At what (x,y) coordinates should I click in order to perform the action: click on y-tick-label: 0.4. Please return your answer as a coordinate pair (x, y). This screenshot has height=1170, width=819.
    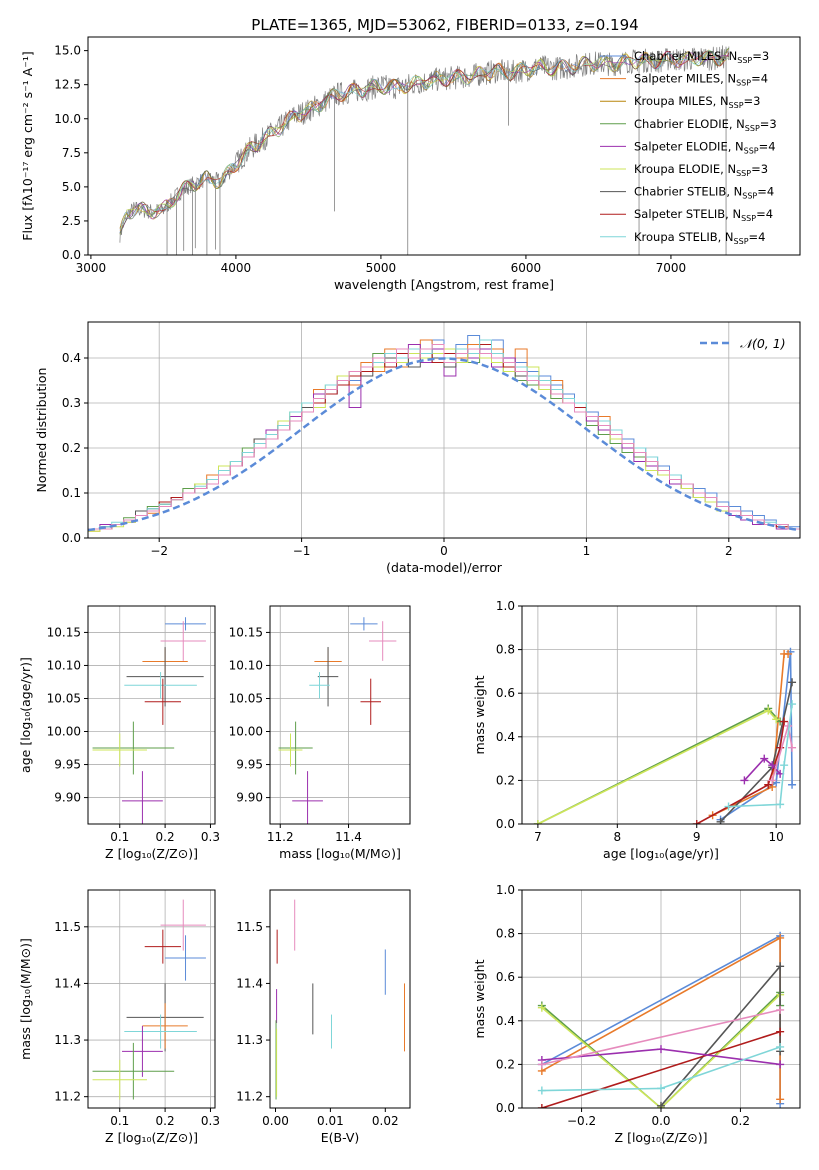
    Looking at the image, I should click on (505, 737).